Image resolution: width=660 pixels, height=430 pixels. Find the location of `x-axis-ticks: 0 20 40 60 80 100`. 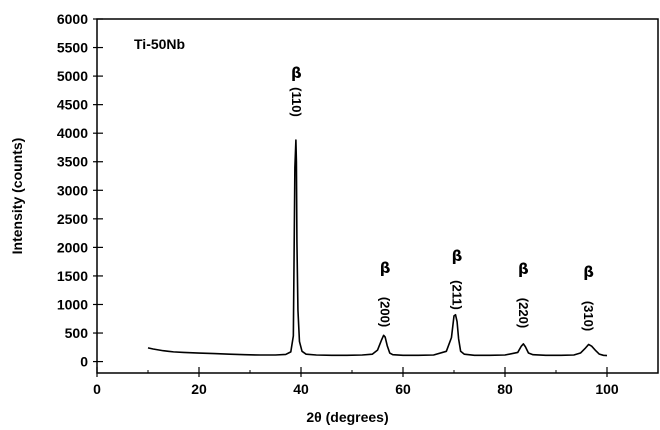

x-axis-ticks: 0 20 40 60 80 100 is located at coordinates (356, 382).